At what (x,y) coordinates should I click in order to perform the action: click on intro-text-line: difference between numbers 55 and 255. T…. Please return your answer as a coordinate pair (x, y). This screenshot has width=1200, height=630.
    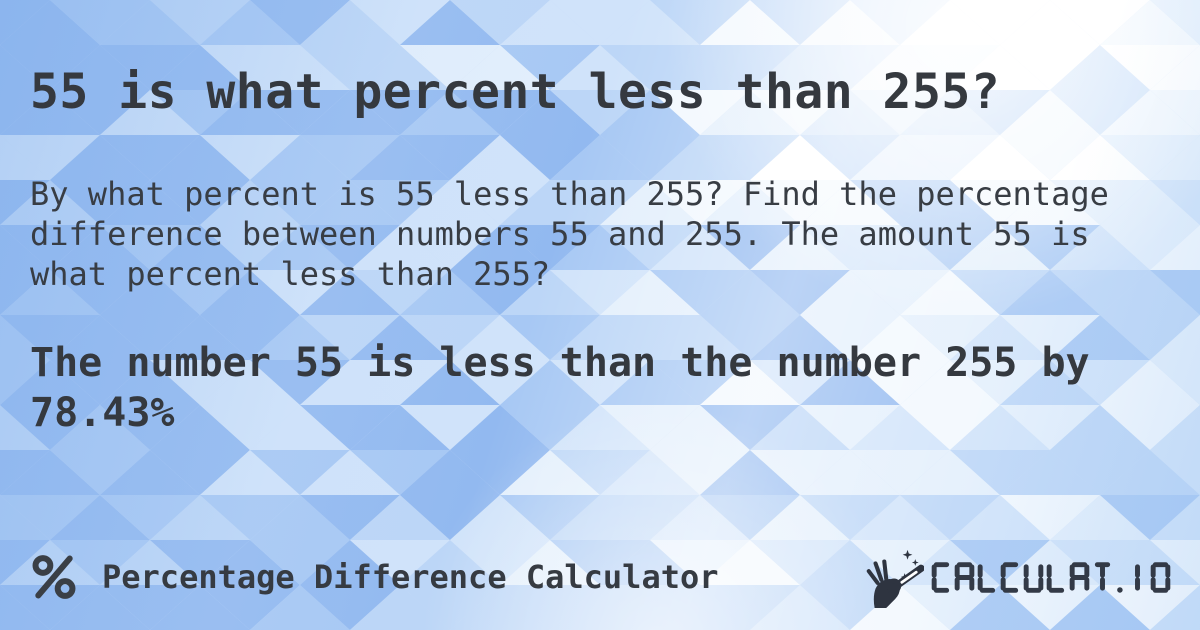
    Looking at the image, I should click on (560, 234).